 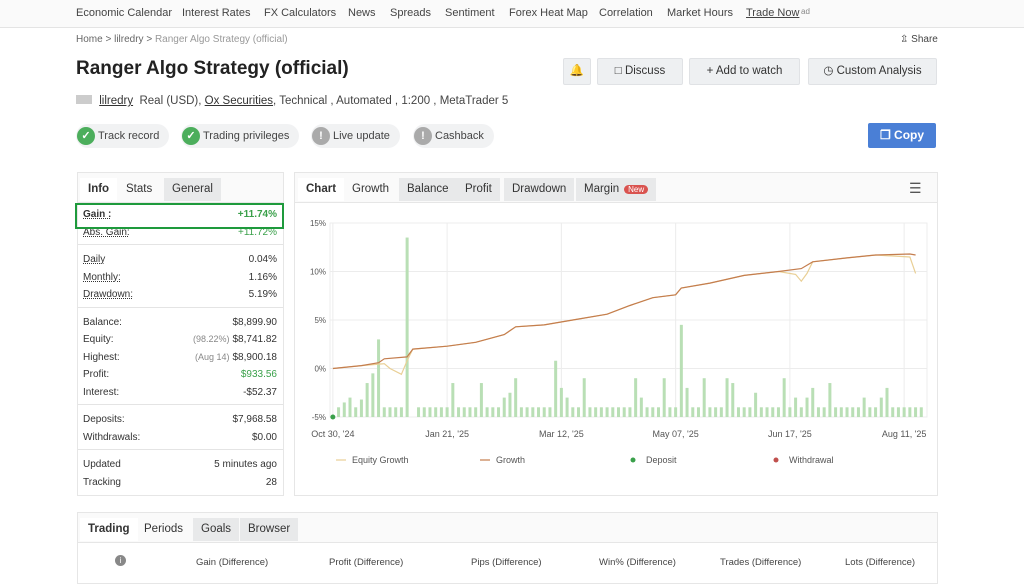 What do you see at coordinates (744, 71) in the screenshot?
I see `watch-button: + Add to watch` at bounding box center [744, 71].